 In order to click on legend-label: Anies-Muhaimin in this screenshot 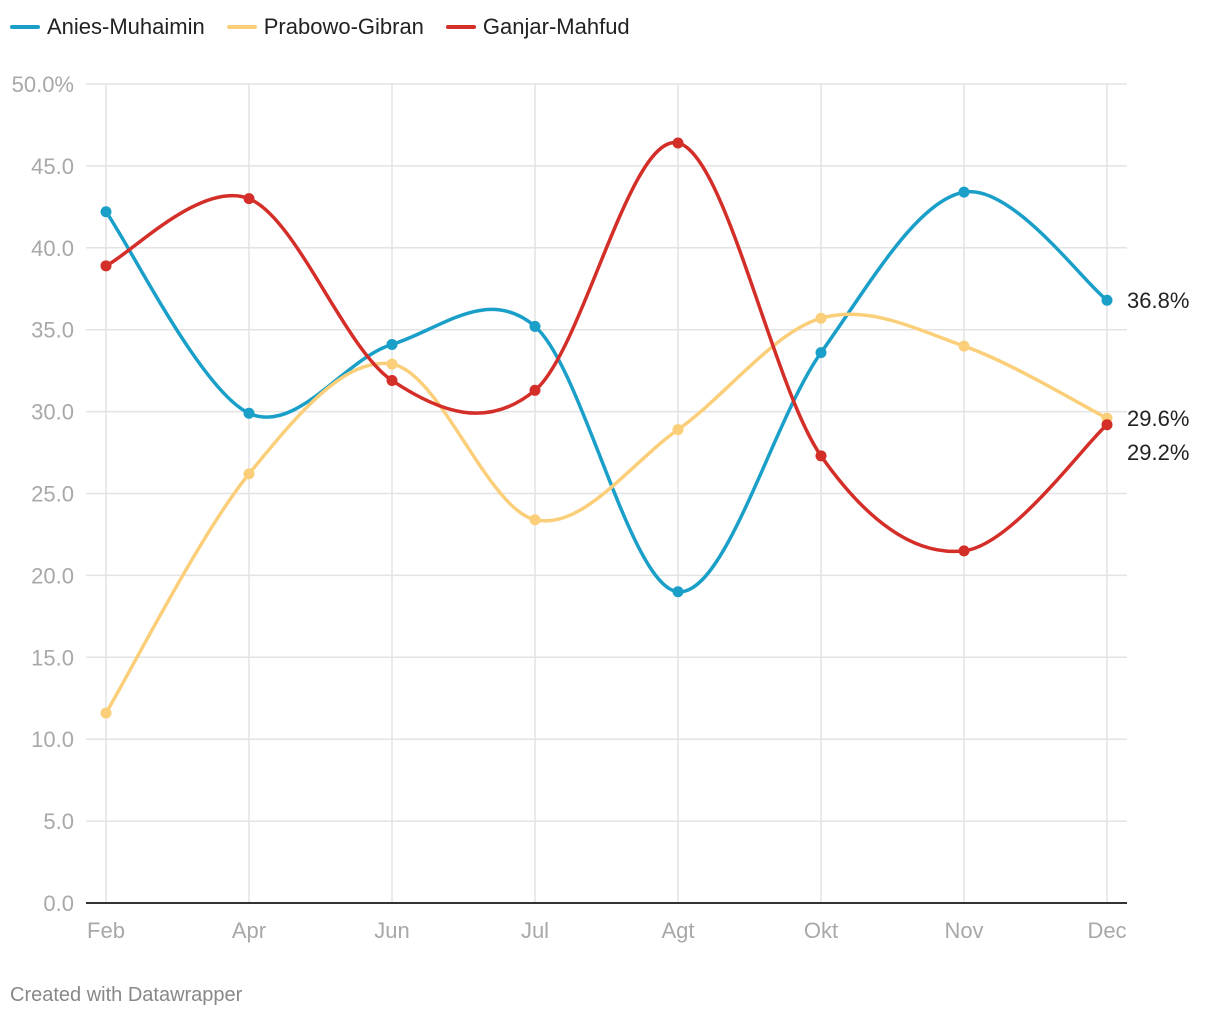, I will do `click(126, 26)`.